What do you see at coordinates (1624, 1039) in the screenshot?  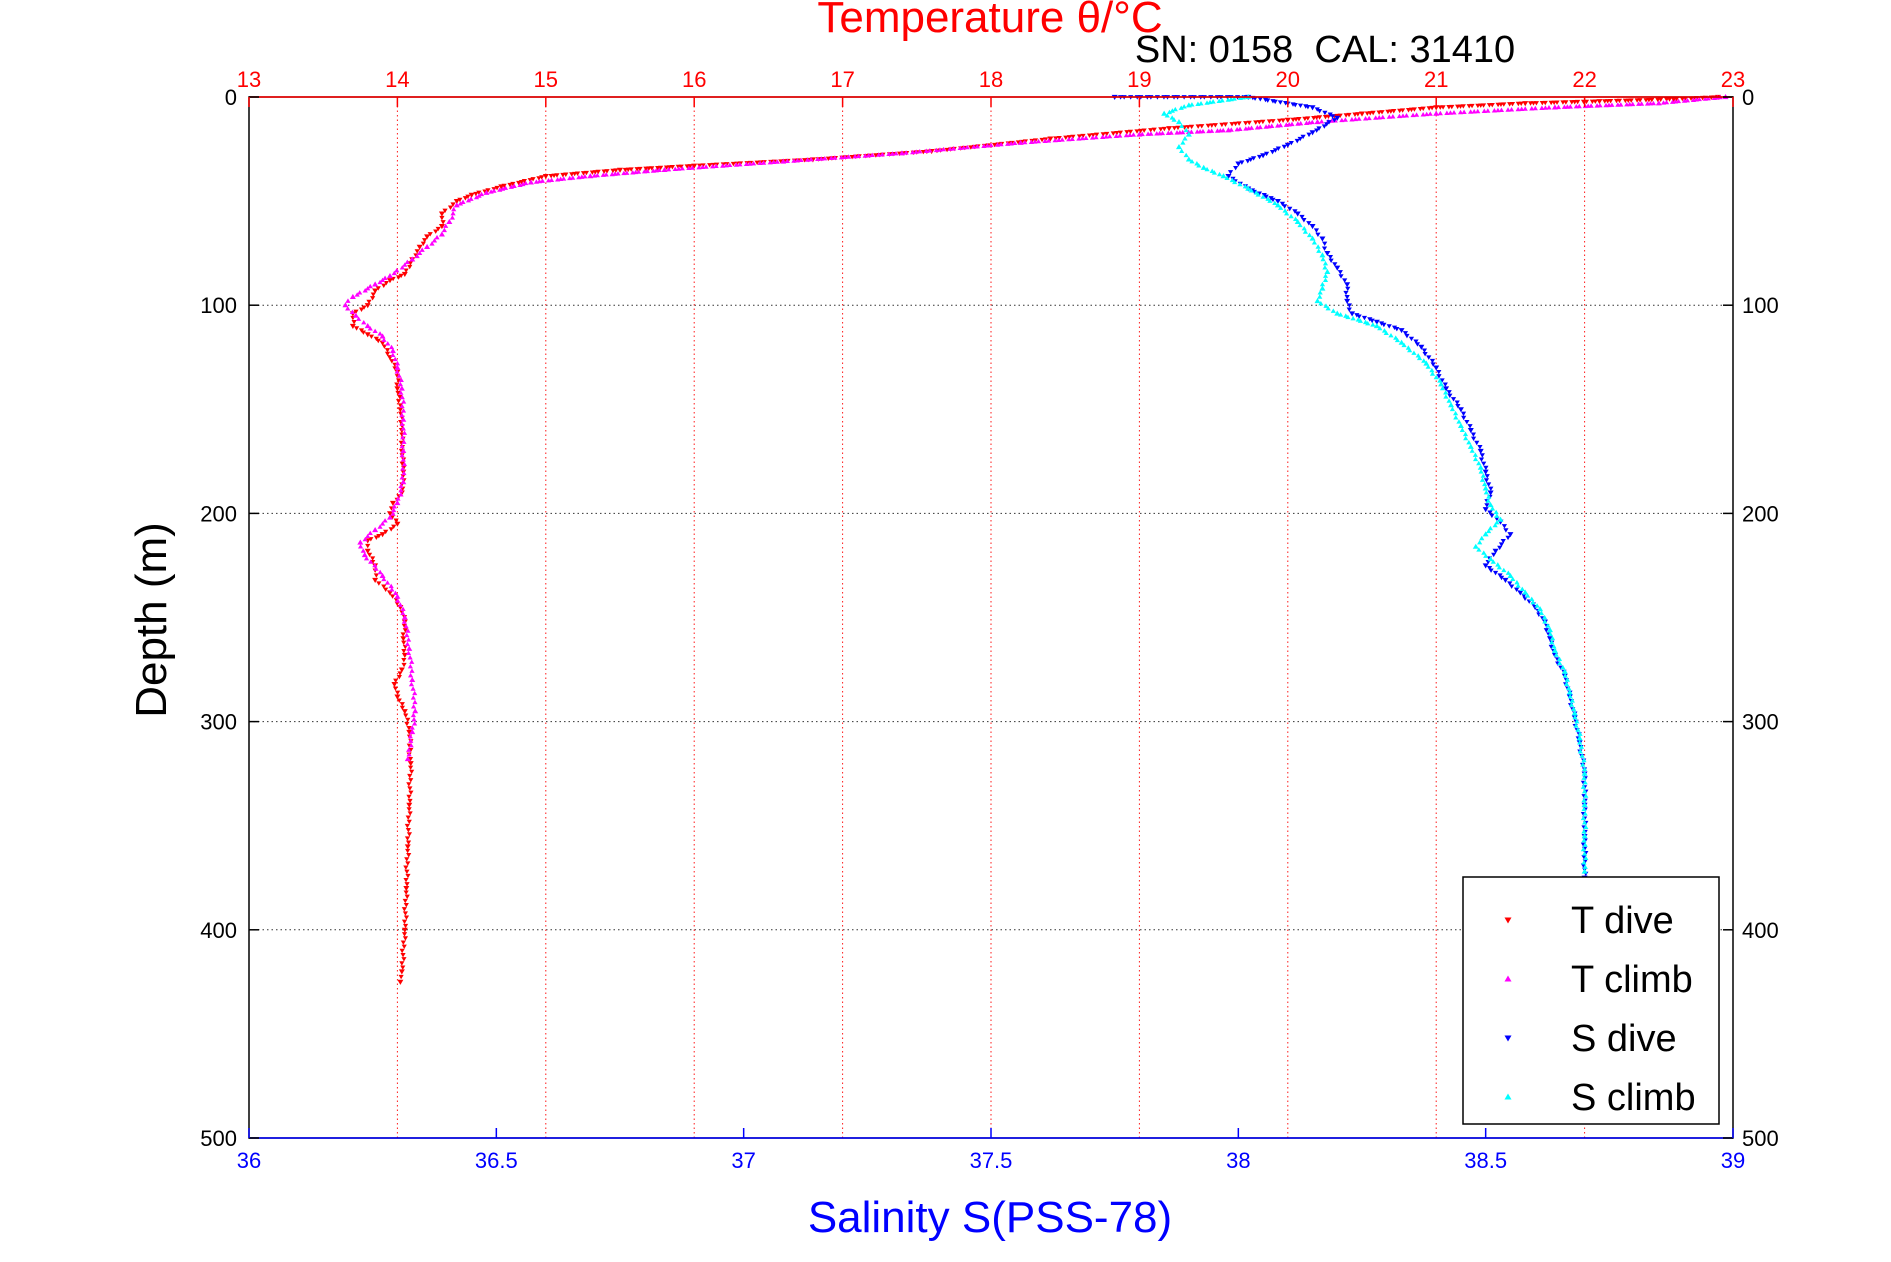 I see `legend-label: S dive` at bounding box center [1624, 1039].